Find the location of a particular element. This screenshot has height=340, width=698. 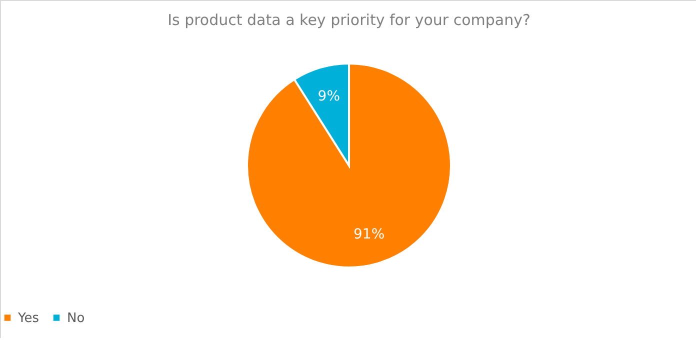

chart-title: Is product data a key priority for your company? is located at coordinates (349, 20).